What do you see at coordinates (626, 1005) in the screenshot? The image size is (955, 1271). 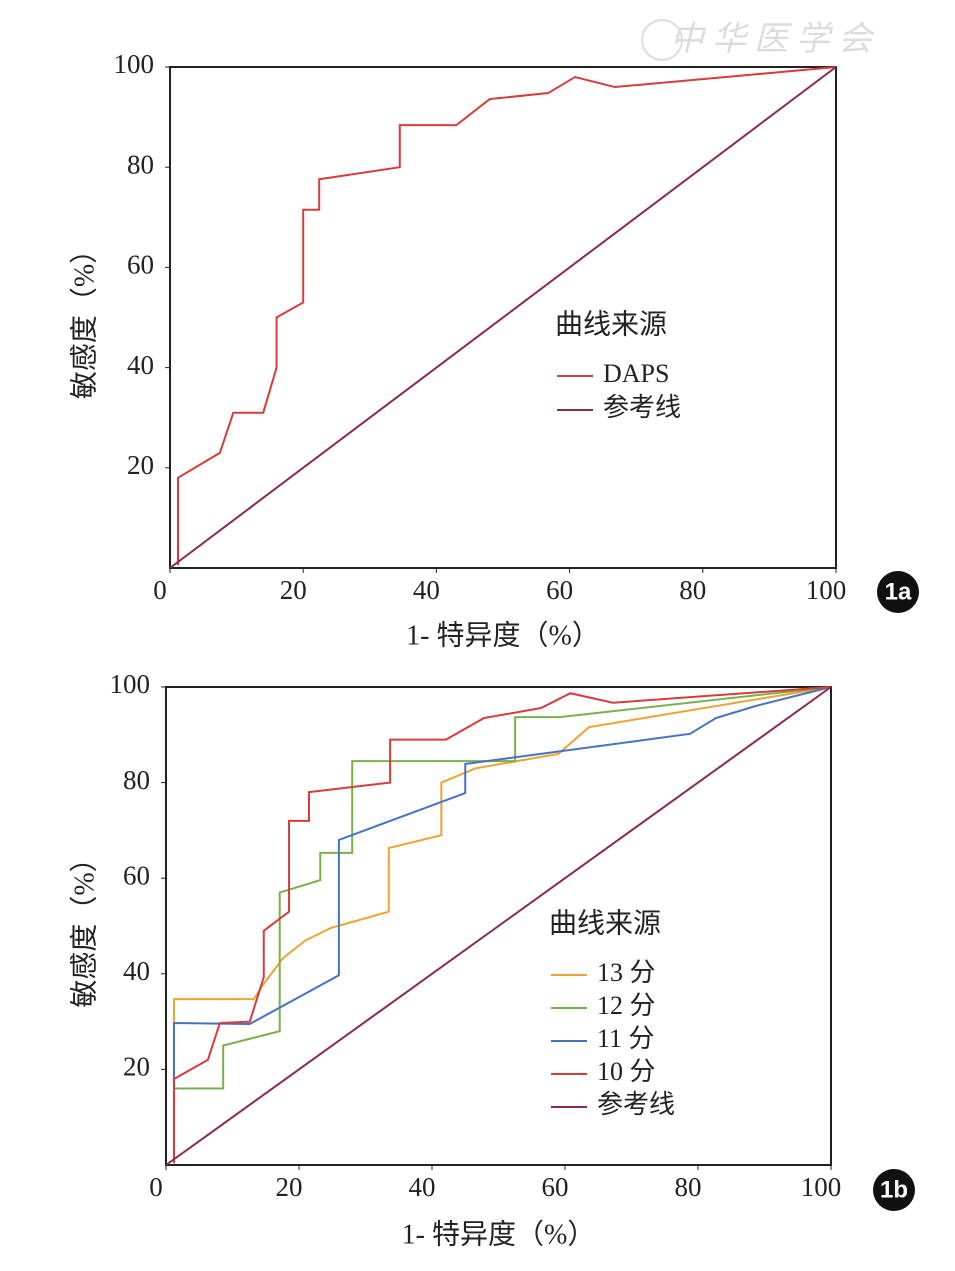 I see `legend-label: 12 分` at bounding box center [626, 1005].